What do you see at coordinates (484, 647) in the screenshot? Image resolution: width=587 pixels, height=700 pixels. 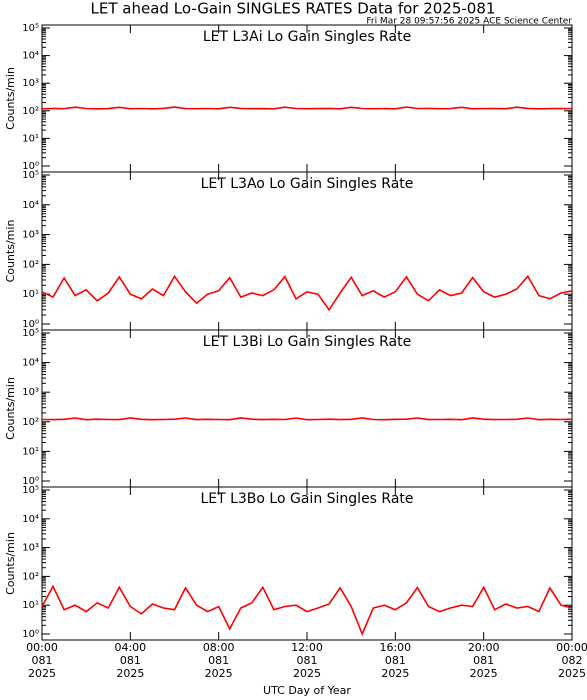 I see `x-tick-label: 20:00` at bounding box center [484, 647].